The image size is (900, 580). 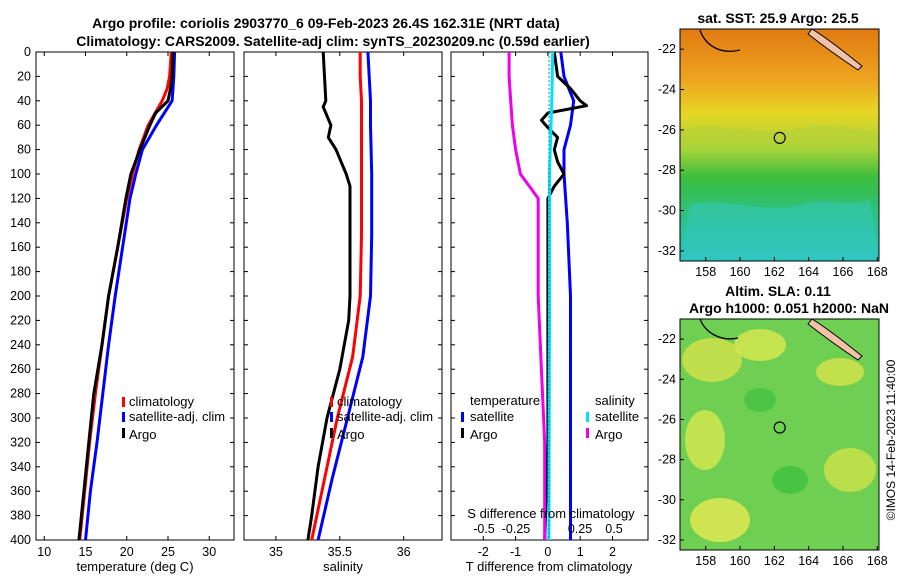 I want to click on y-tick-label: 380, so click(x=20, y=516).